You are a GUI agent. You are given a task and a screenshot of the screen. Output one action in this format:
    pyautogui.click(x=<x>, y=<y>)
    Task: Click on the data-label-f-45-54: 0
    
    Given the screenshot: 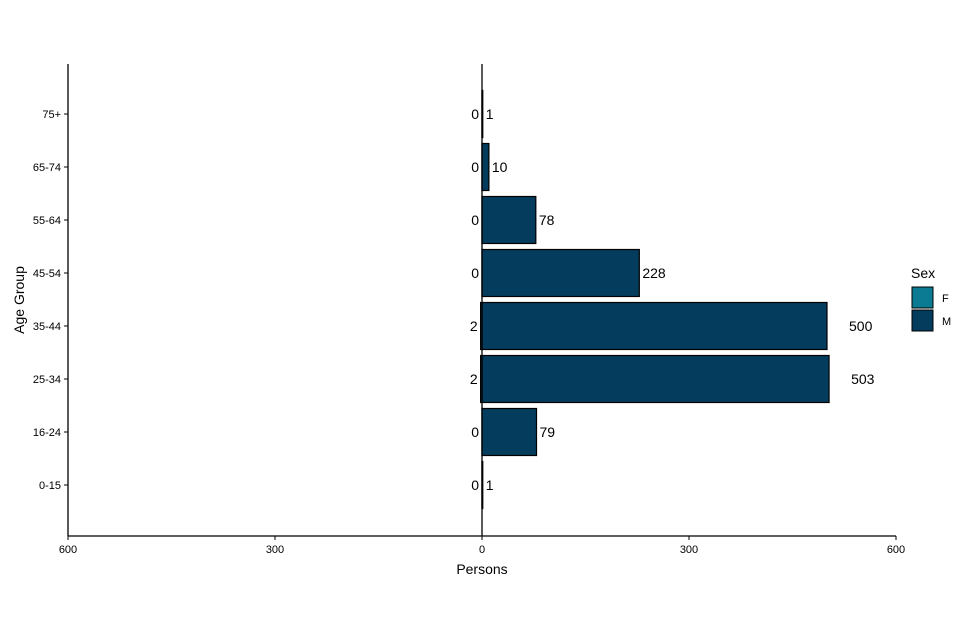 What is the action you would take?
    pyautogui.click(x=475, y=273)
    